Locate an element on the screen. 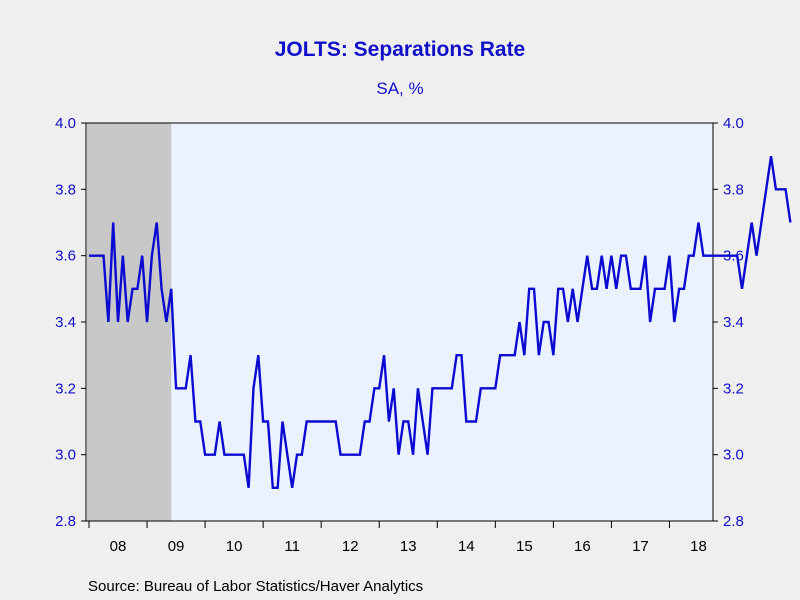 This screenshot has height=600, width=800. x-tick-label: 13 is located at coordinates (408, 546).